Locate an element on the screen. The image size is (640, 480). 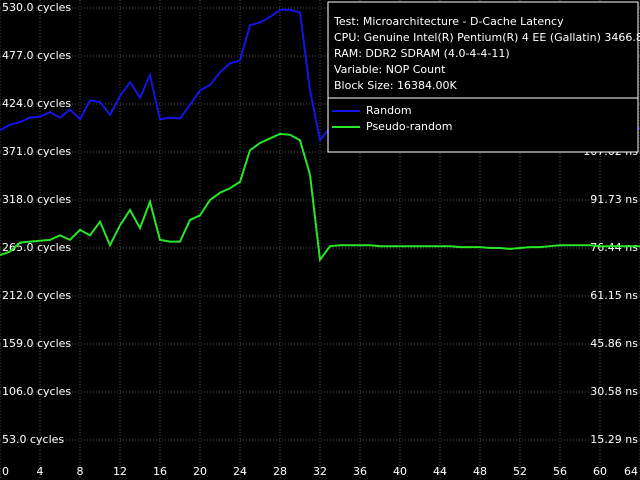
x-tick-label: 8 is located at coordinates (80, 471).